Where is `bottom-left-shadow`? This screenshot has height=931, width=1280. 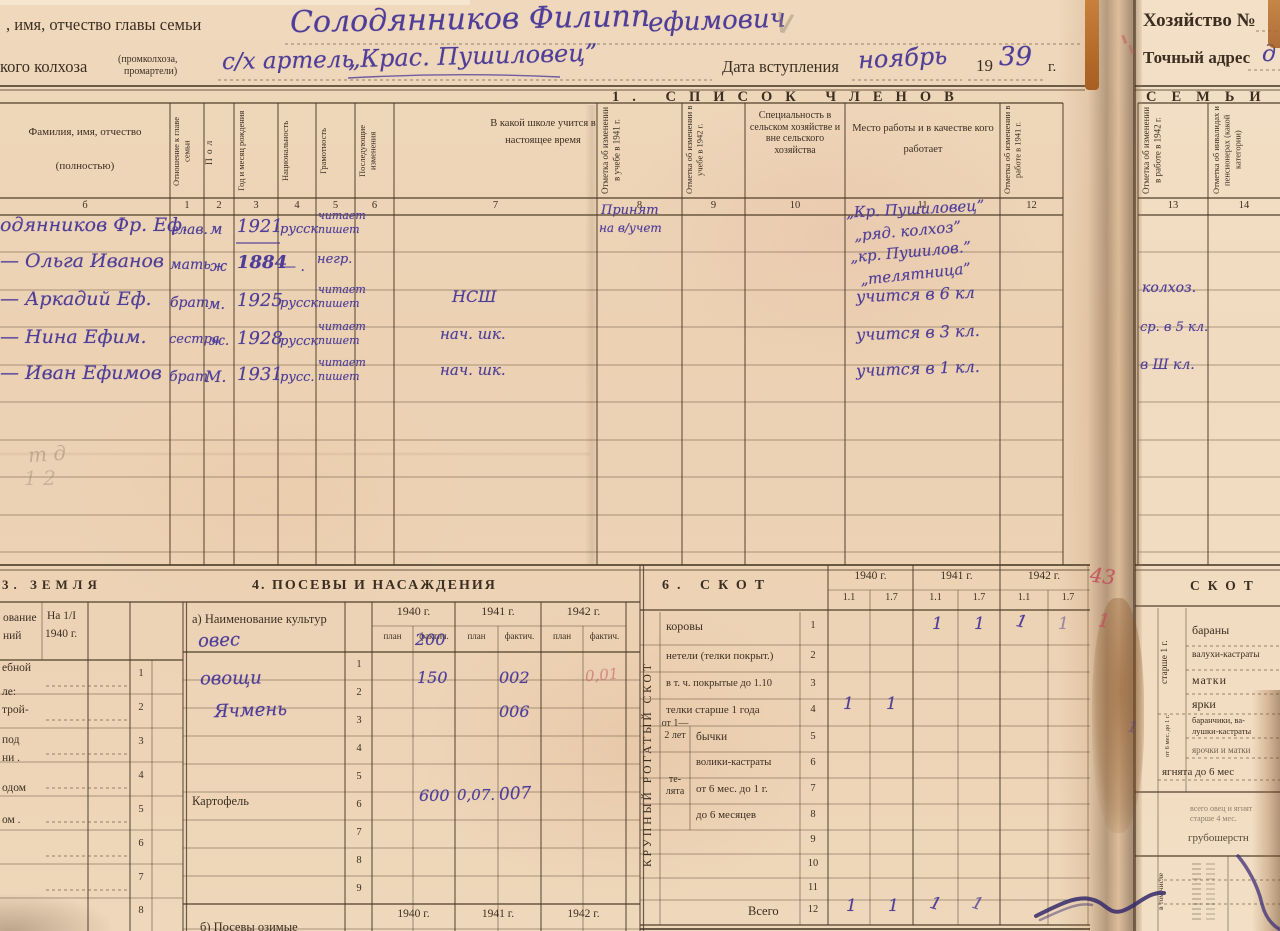
bottom-left-shadow is located at coordinates (55, 912).